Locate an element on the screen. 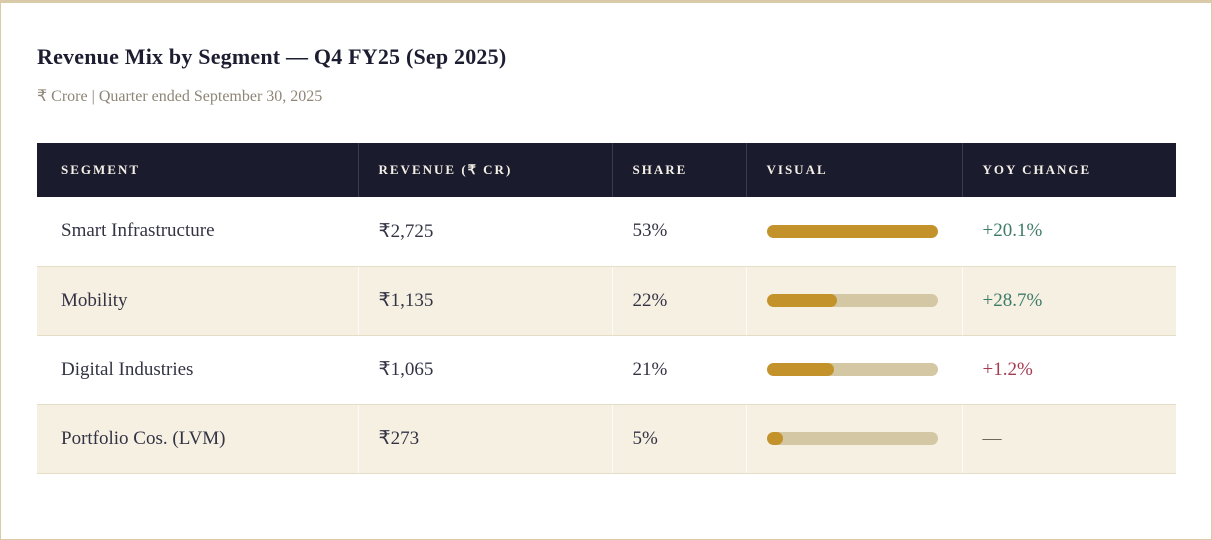 This screenshot has width=1212, height=540. cell-revenue: ₹273 is located at coordinates (484, 439).